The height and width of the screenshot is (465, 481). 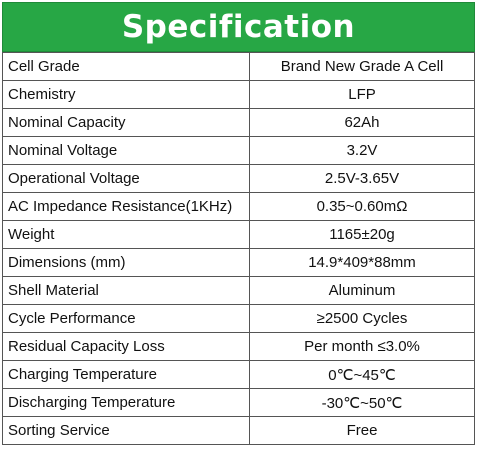 I want to click on table-row: Dimensions (mm) 14.9*409*88mm, so click(x=238, y=262).